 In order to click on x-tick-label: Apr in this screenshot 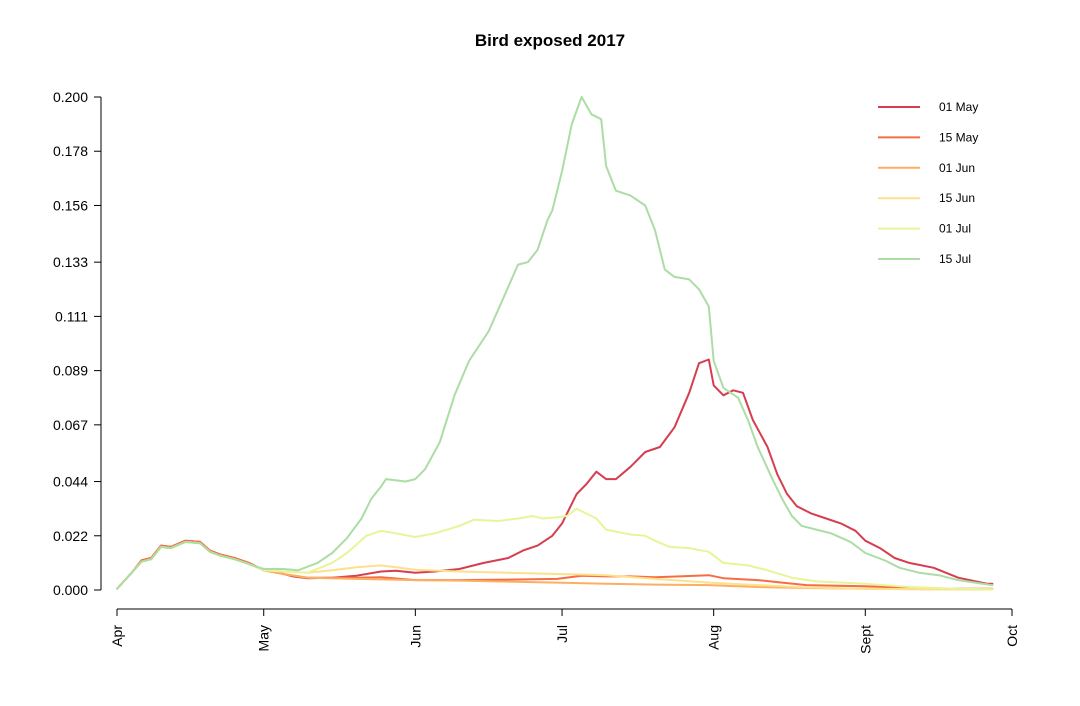, I will do `click(117, 636)`.